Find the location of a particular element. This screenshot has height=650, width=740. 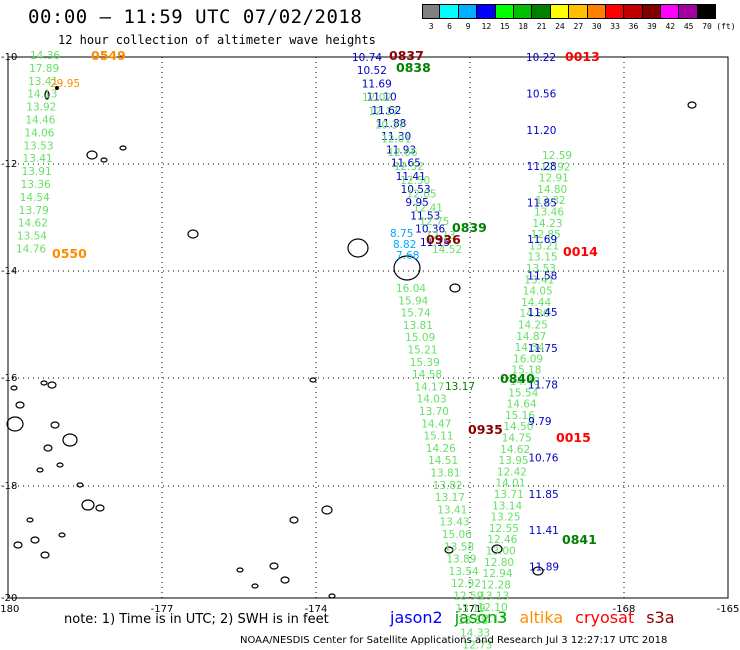

wave-height-value: 15.18 is located at coordinates (526, 371).